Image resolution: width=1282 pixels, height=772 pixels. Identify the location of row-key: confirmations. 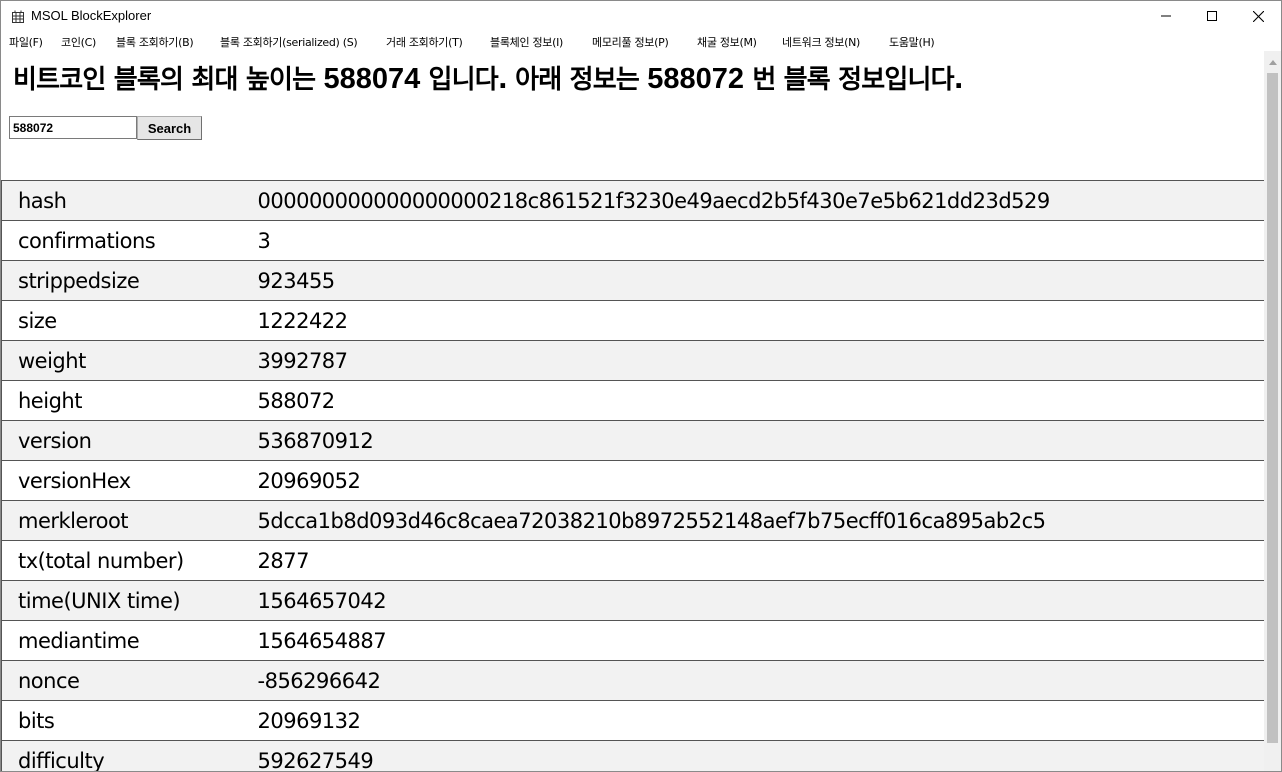
(121, 240).